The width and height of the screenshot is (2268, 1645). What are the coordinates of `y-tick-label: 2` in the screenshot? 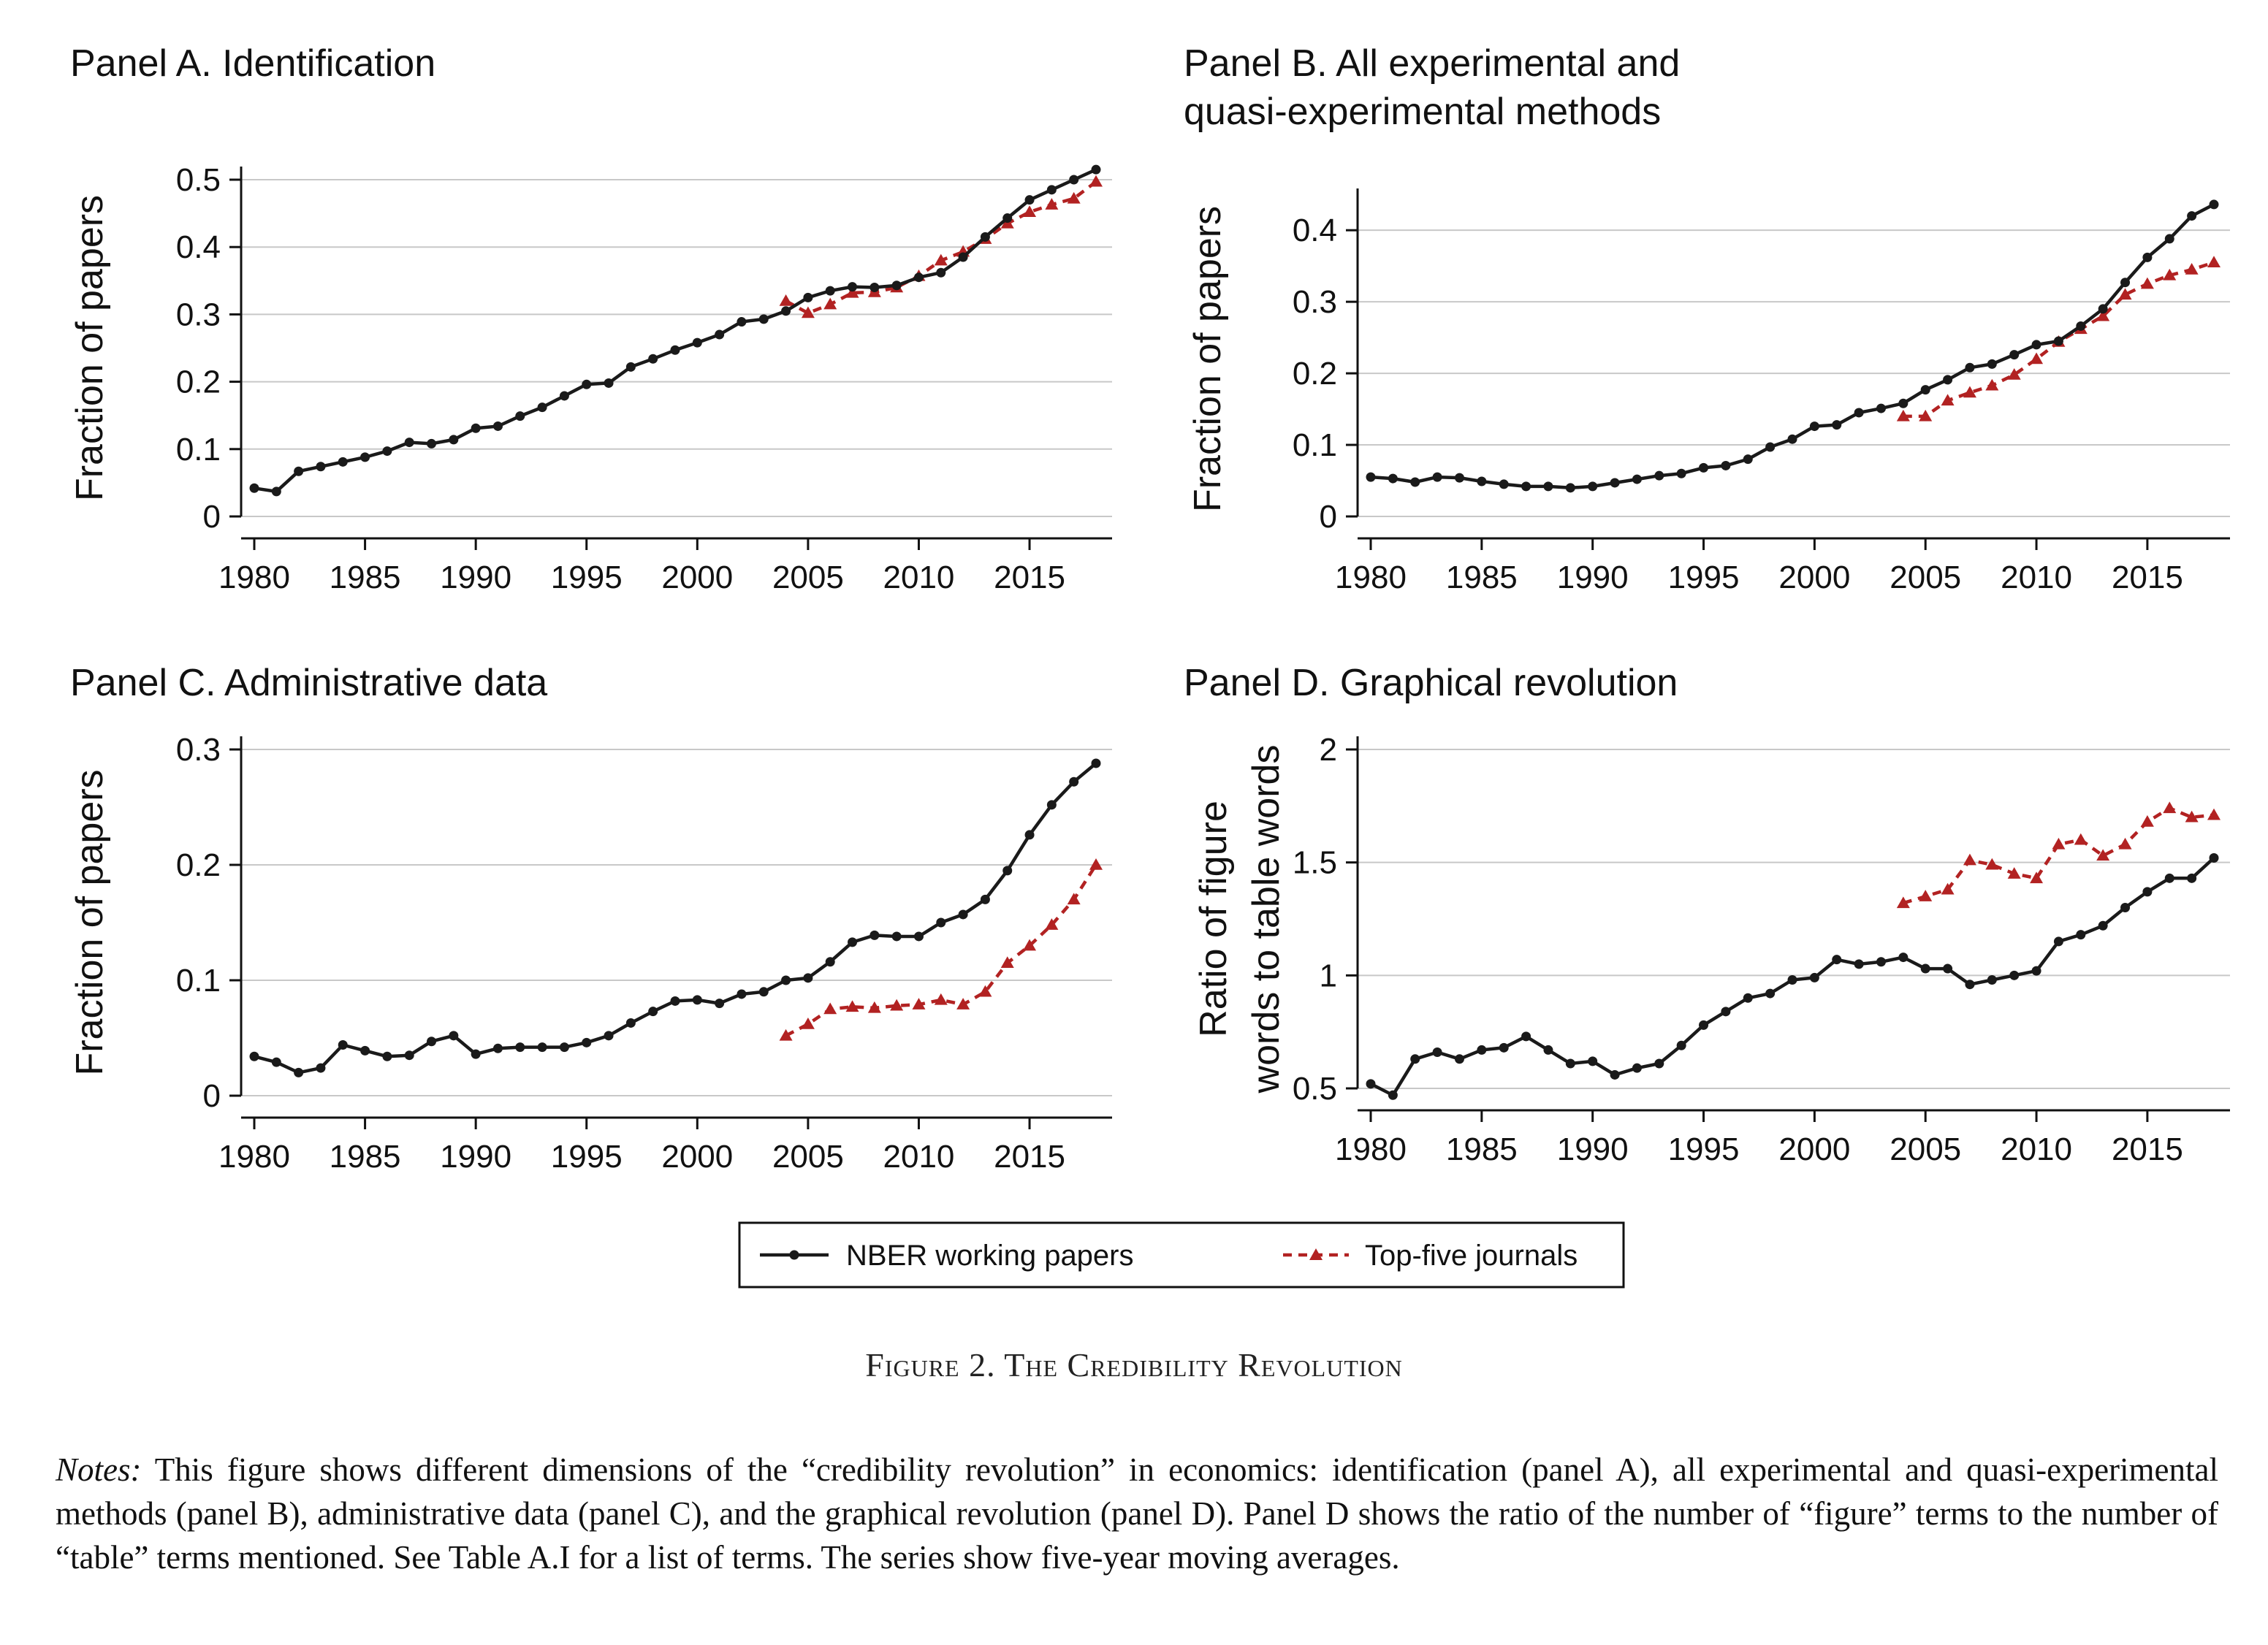 It's located at (1328, 750).